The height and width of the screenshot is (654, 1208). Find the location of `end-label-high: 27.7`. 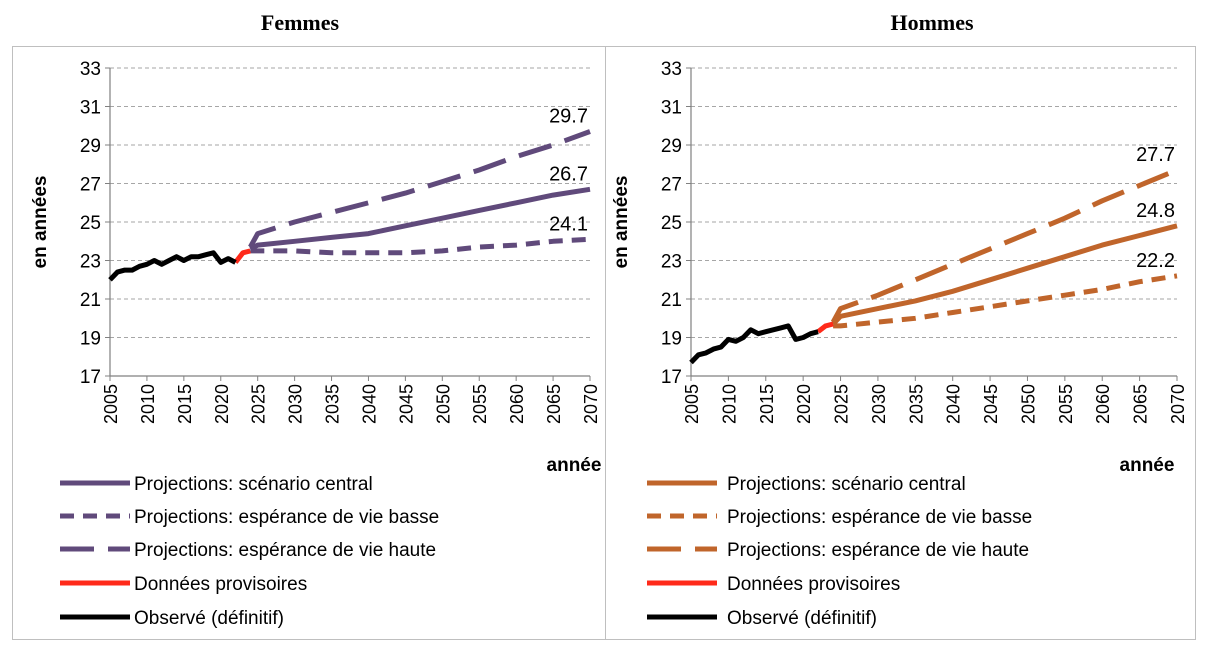

end-label-high: 27.7 is located at coordinates (1155, 155).